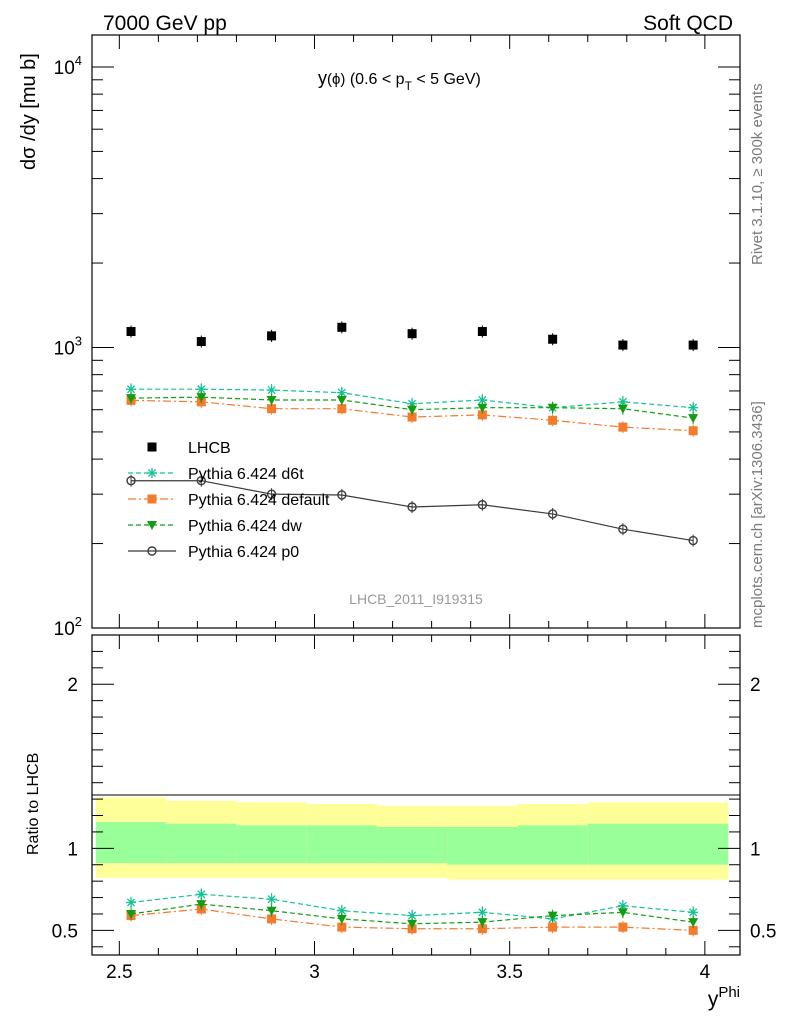 This screenshot has height=1024, width=786. What do you see at coordinates (152, 551) in the screenshot?
I see `legend-marker-p0` at bounding box center [152, 551].